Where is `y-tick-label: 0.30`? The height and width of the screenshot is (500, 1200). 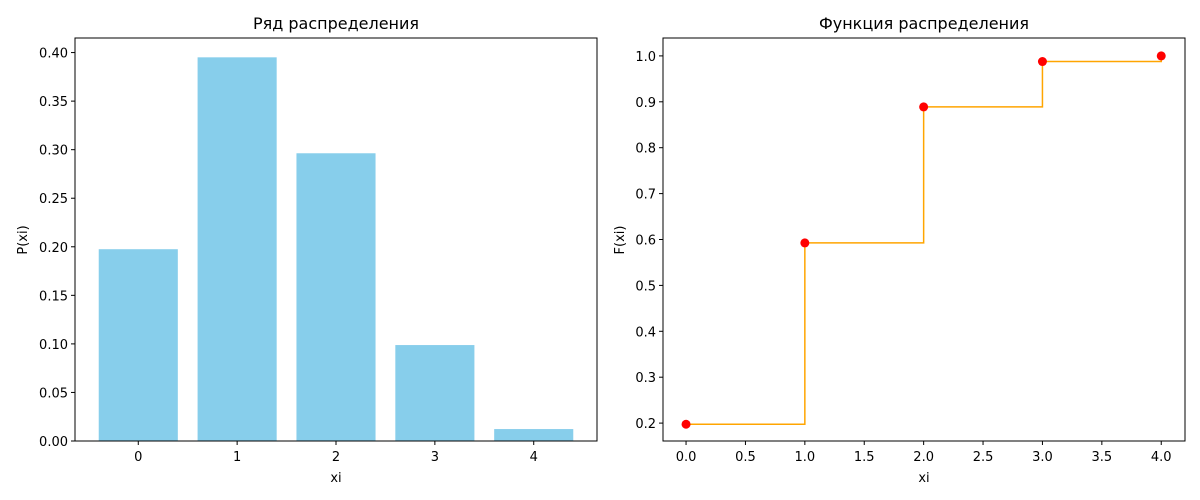 y-tick-label: 0.30 is located at coordinates (53, 151).